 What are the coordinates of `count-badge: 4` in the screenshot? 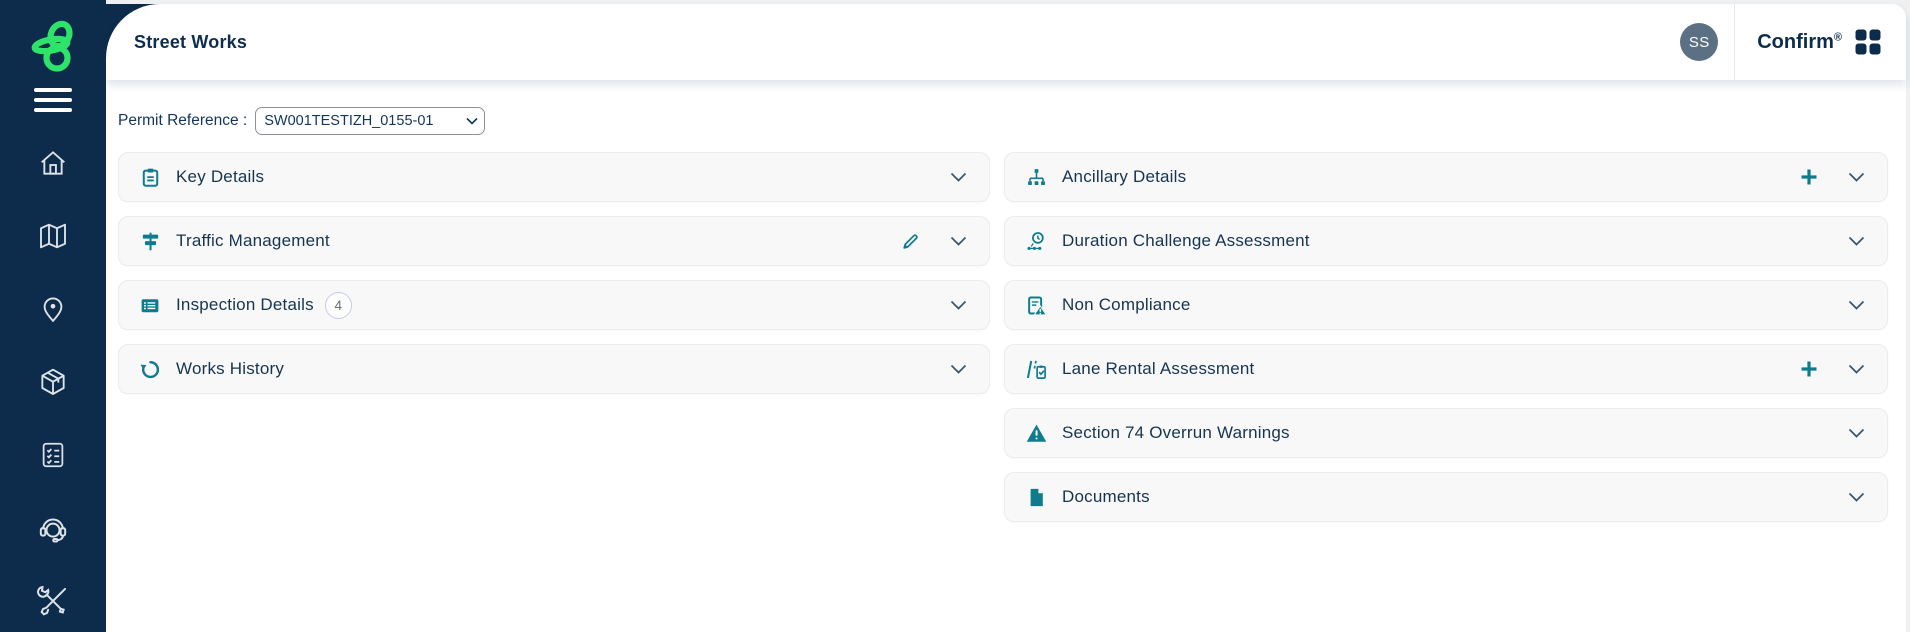 It's located at (338, 305).